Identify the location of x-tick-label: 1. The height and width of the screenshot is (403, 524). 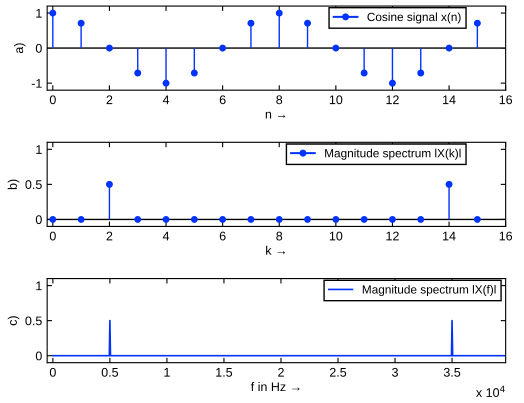
(167, 372).